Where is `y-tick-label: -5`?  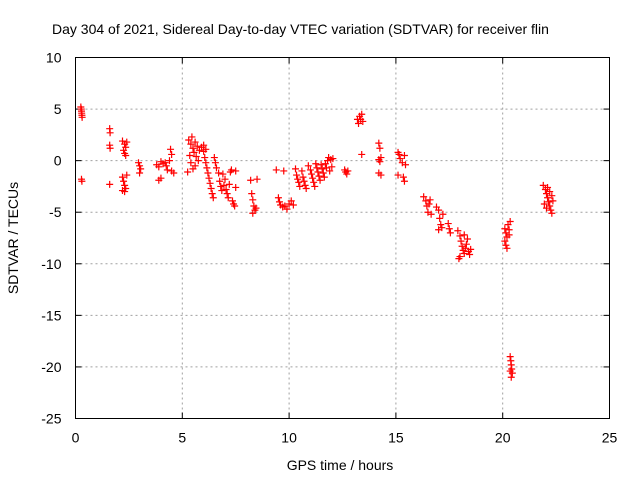 y-tick-label: -5 is located at coordinates (55, 212).